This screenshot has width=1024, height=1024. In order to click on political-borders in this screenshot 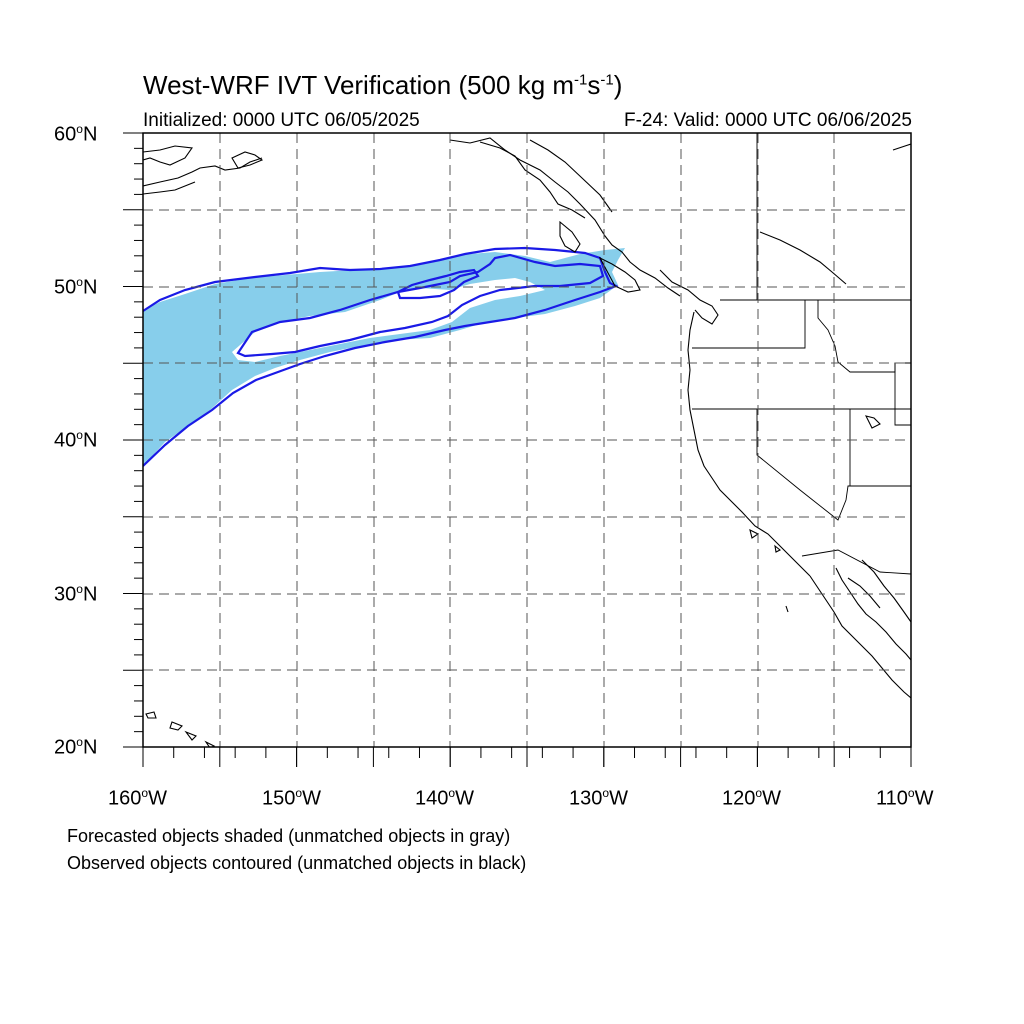, I will do `click(801, 354)`.